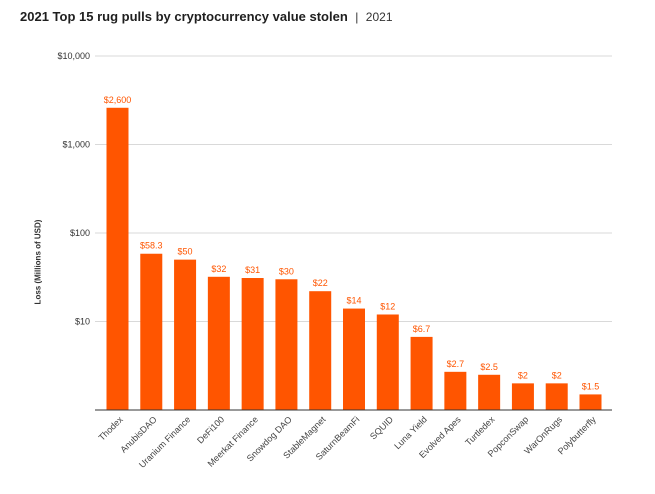 The image size is (655, 494). Describe the element at coordinates (218, 269) in the screenshot. I see `data-label: $32` at that location.